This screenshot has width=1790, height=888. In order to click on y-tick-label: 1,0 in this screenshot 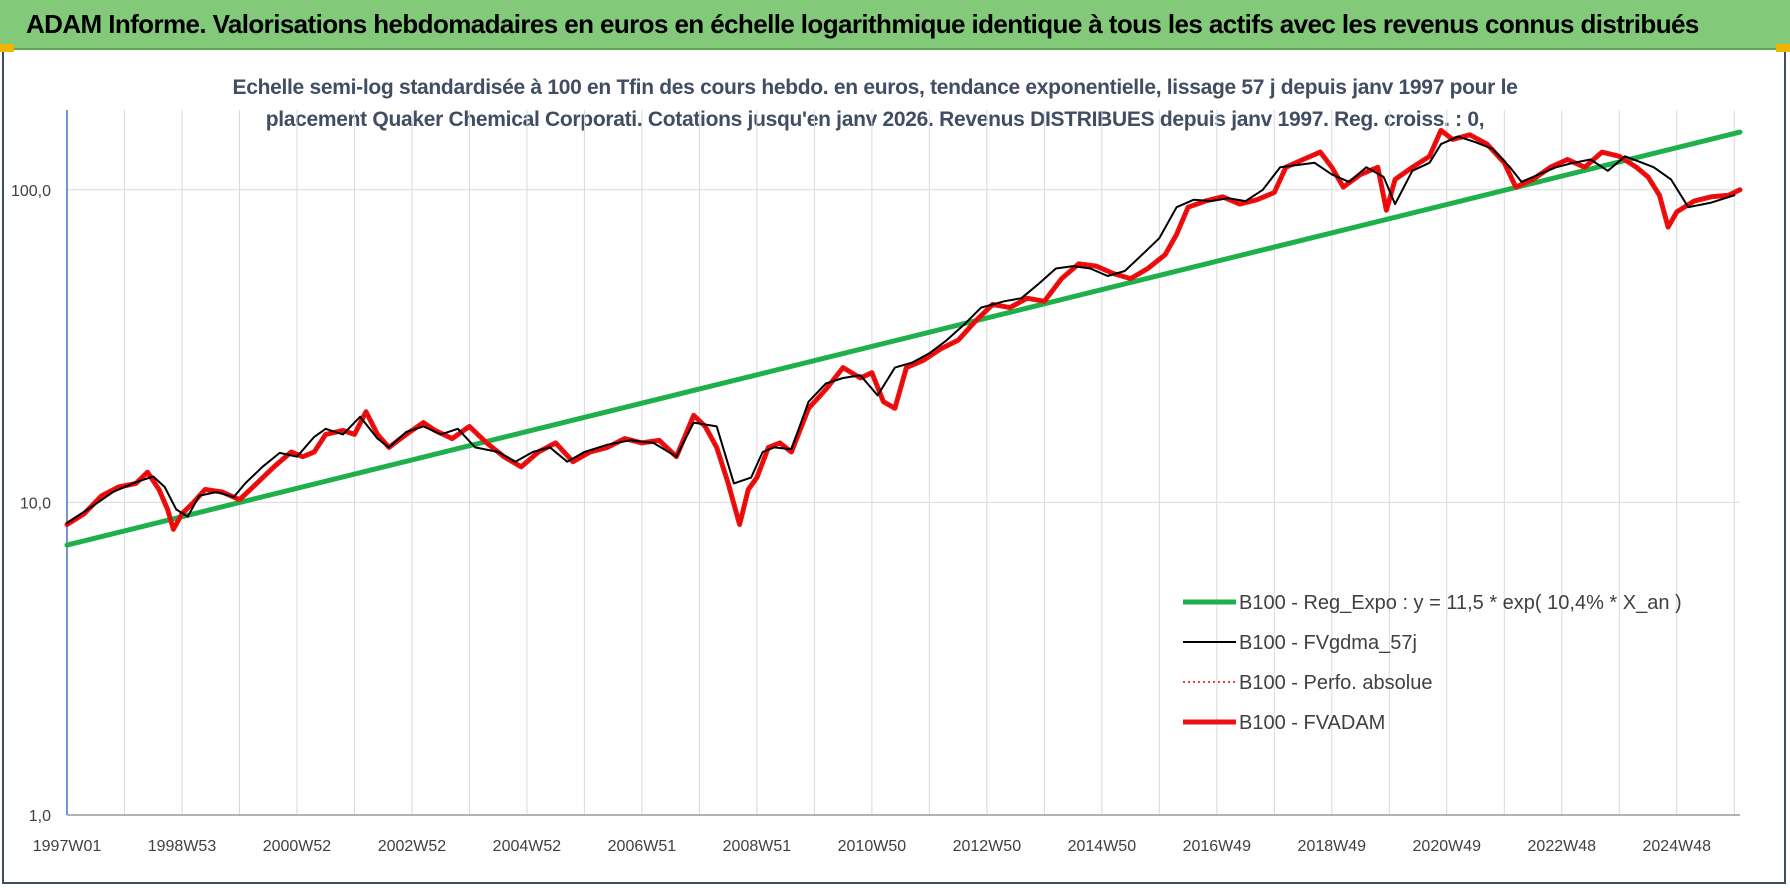, I will do `click(40, 816)`.